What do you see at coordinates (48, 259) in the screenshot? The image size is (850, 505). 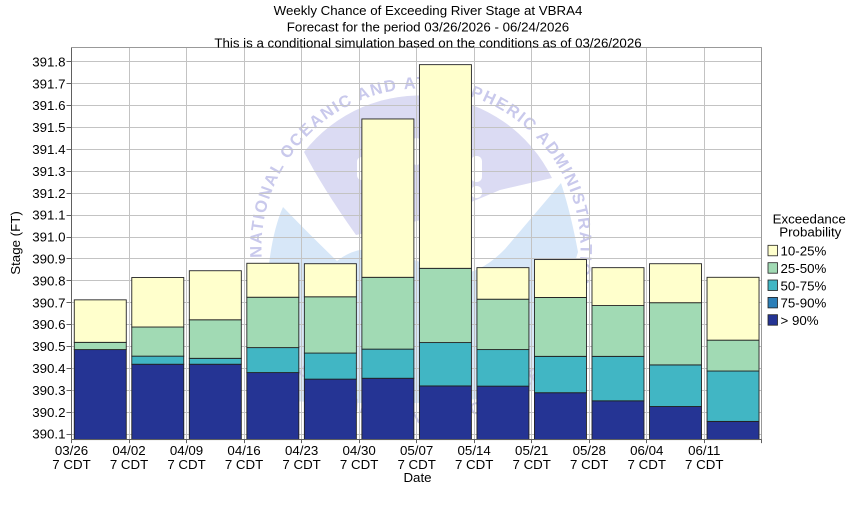 I see `svg-text: 390.9` at bounding box center [48, 259].